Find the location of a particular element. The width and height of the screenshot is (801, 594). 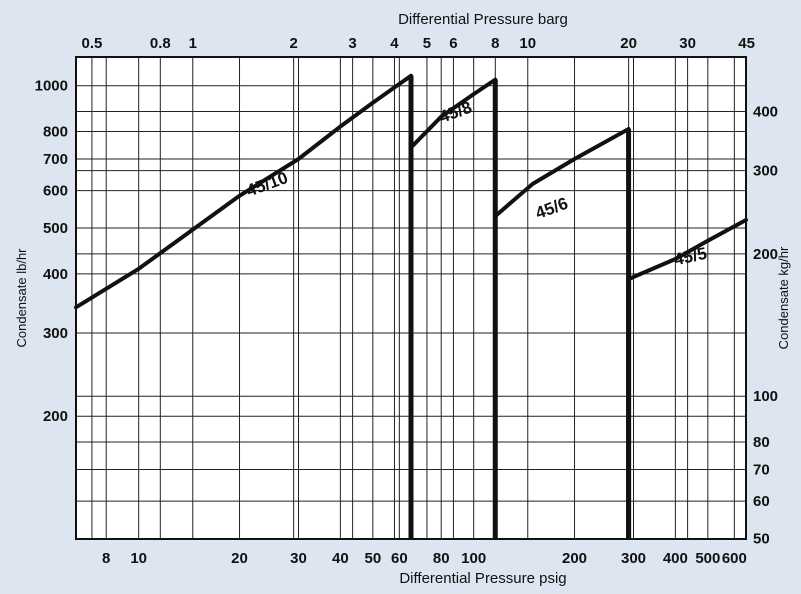

x-tick-label-bottom: 200 is located at coordinates (574, 558).